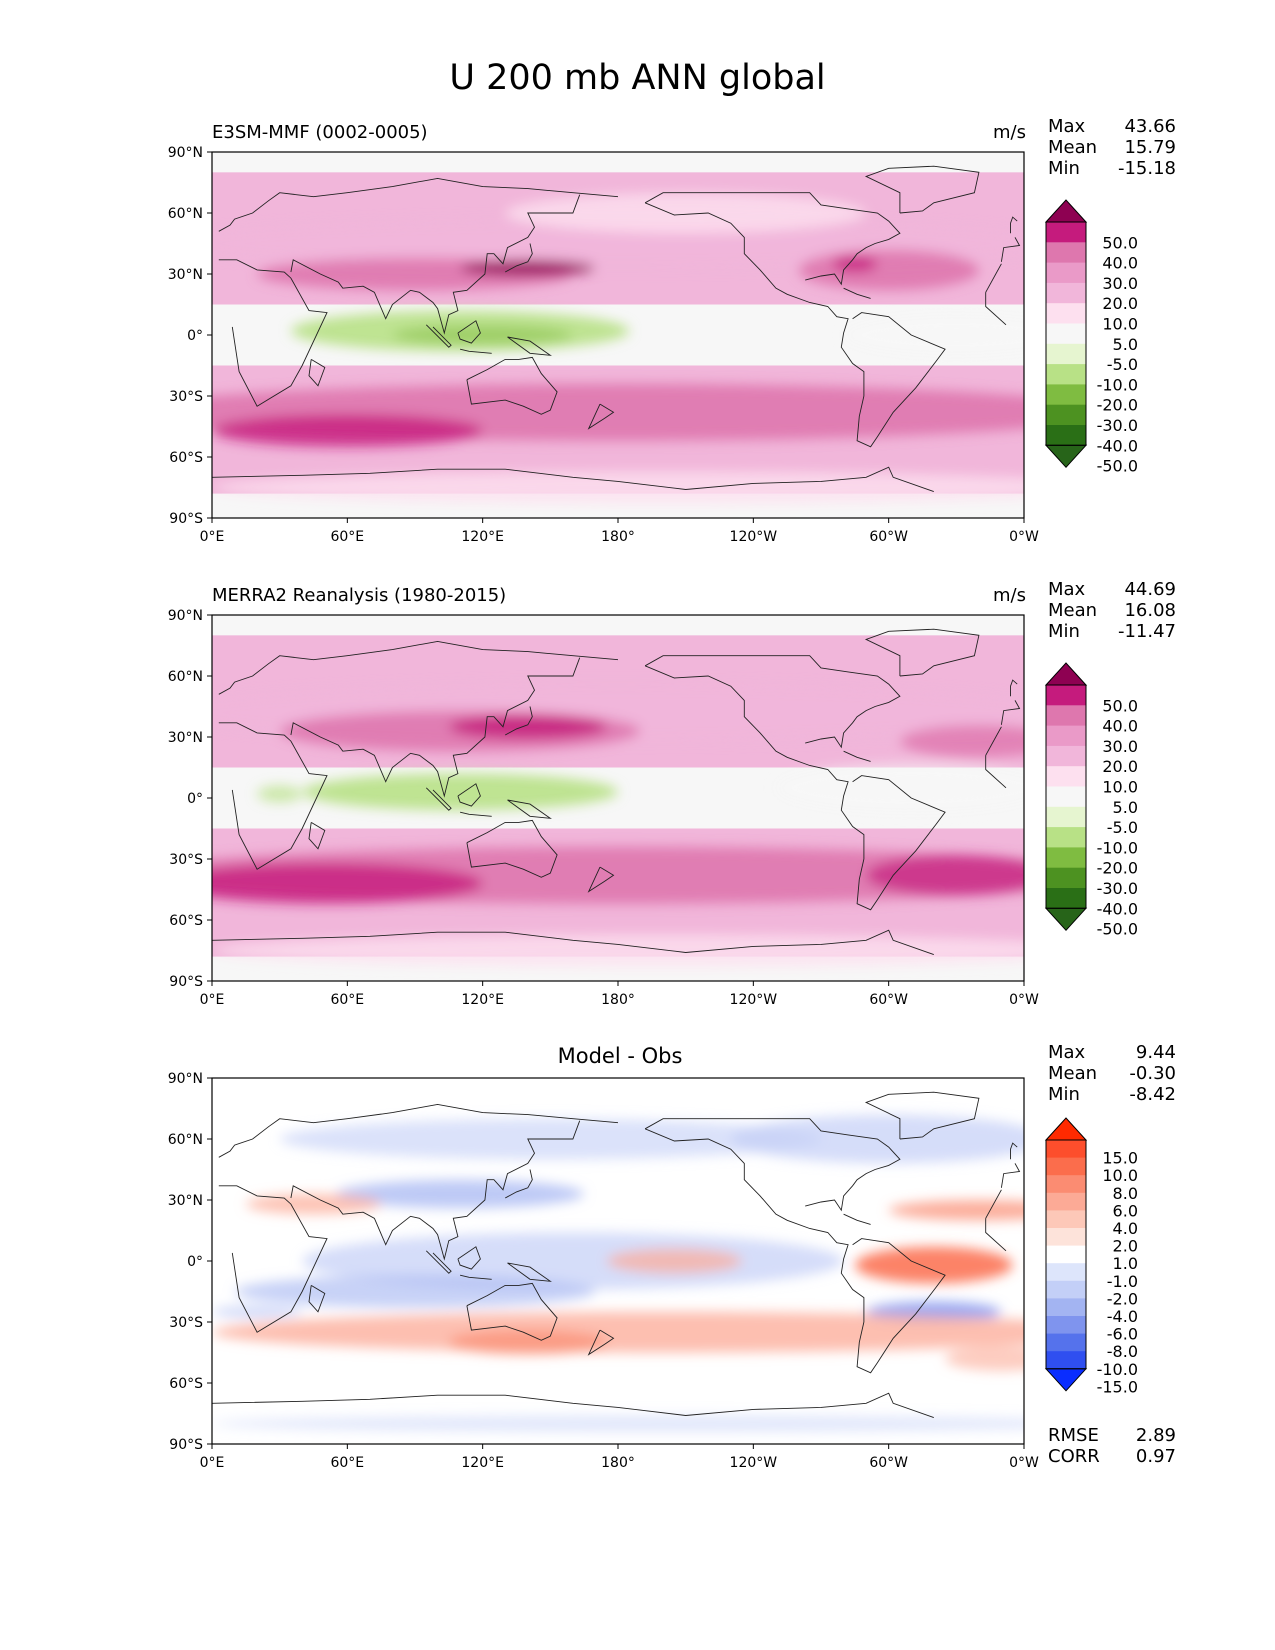 This screenshot has width=1275, height=1650. What do you see at coordinates (1112, 1456) in the screenshot?
I see `stat-corr: CORR 0.97` at bounding box center [1112, 1456].